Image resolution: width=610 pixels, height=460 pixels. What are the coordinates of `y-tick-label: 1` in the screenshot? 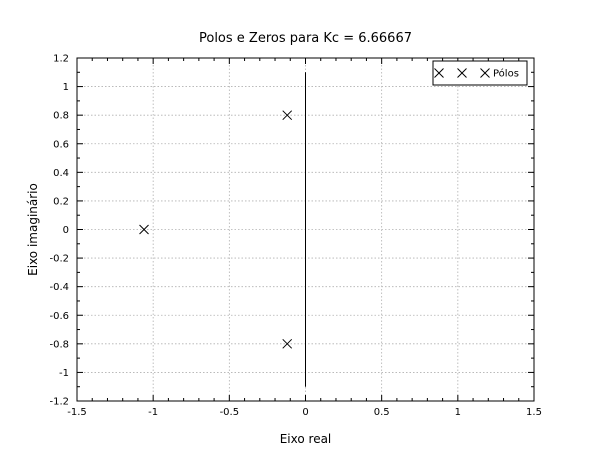 It's located at (66, 87).